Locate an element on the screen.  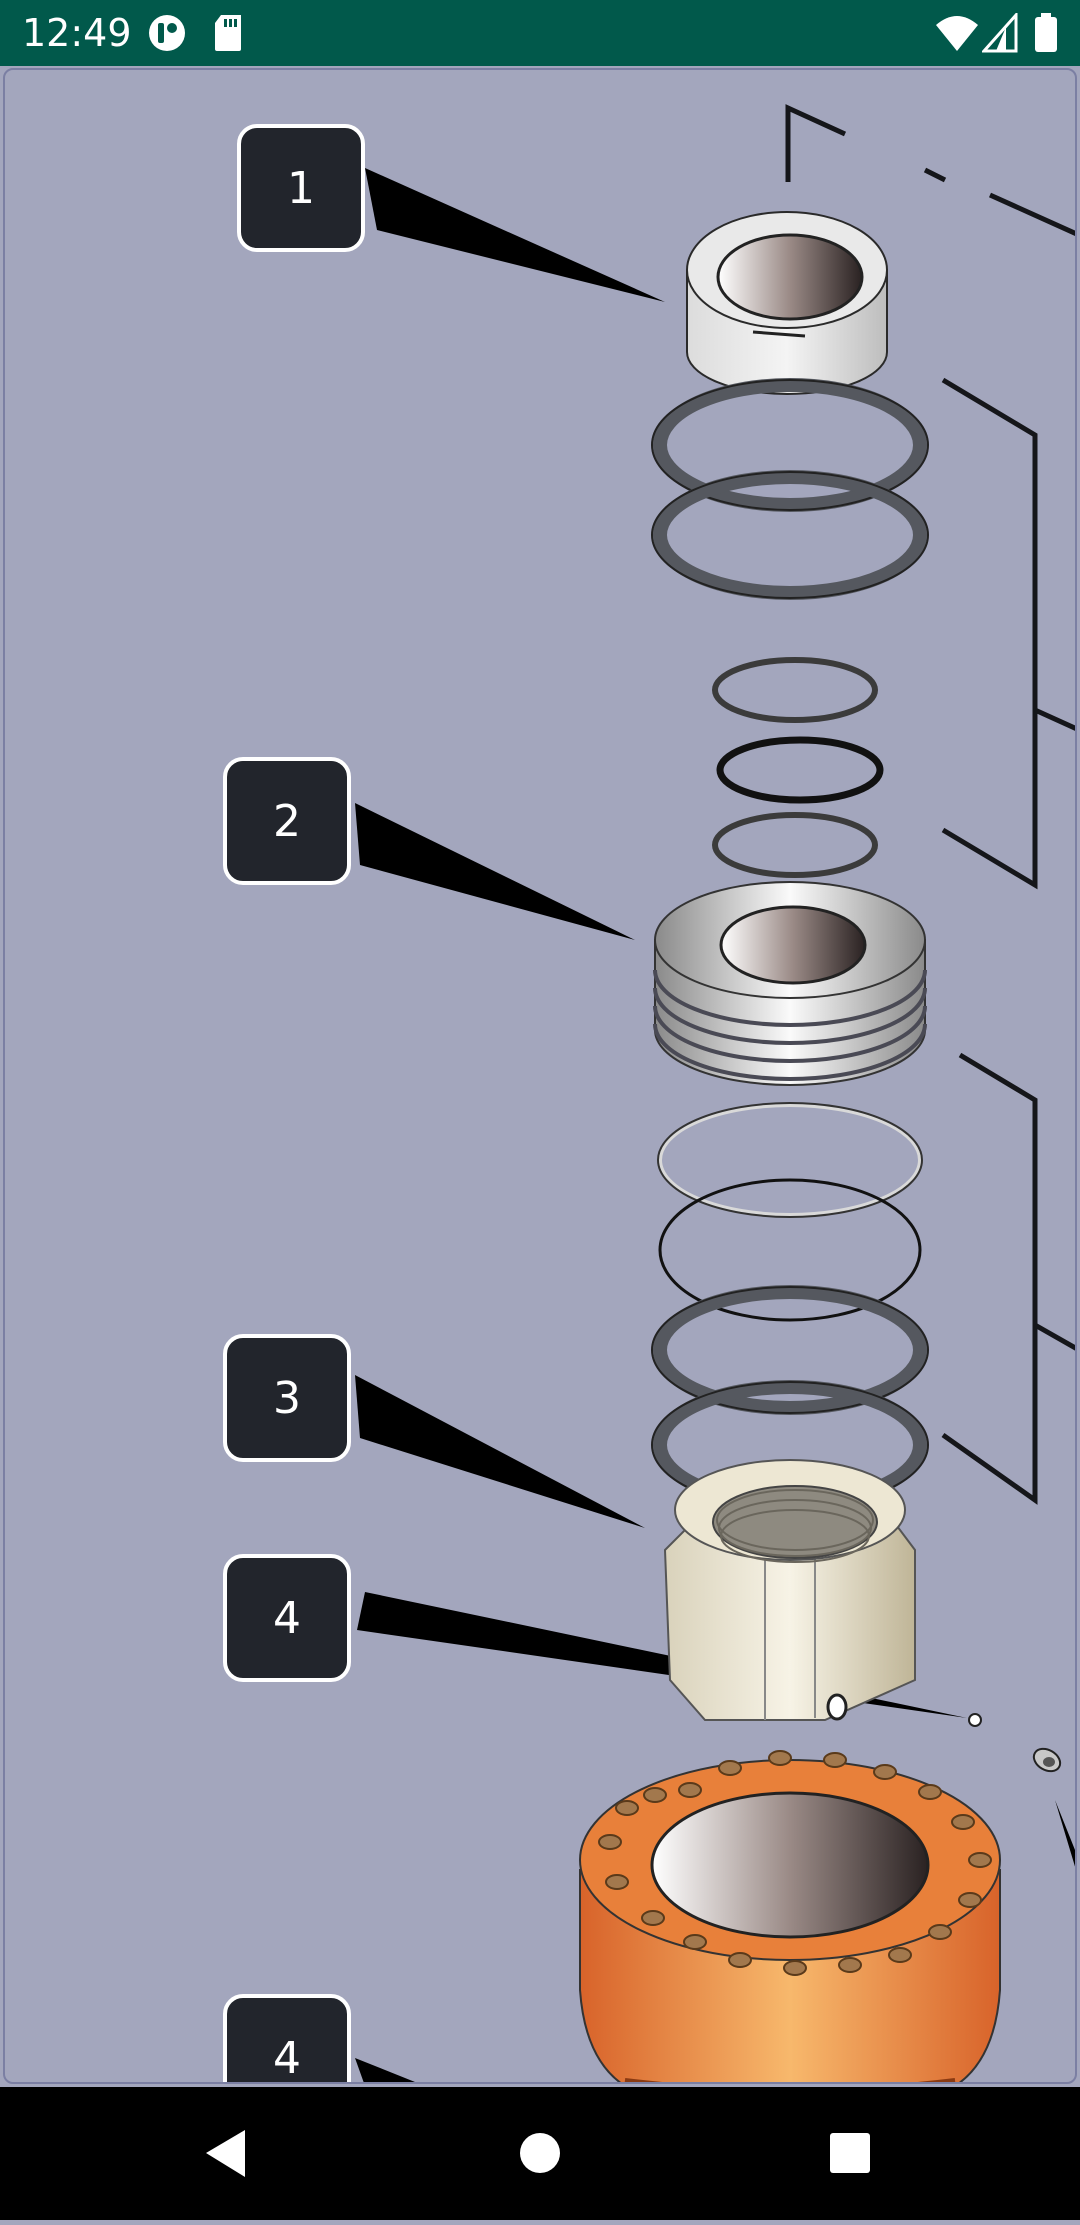
seal-rings-upper is located at coordinates (790, 628).